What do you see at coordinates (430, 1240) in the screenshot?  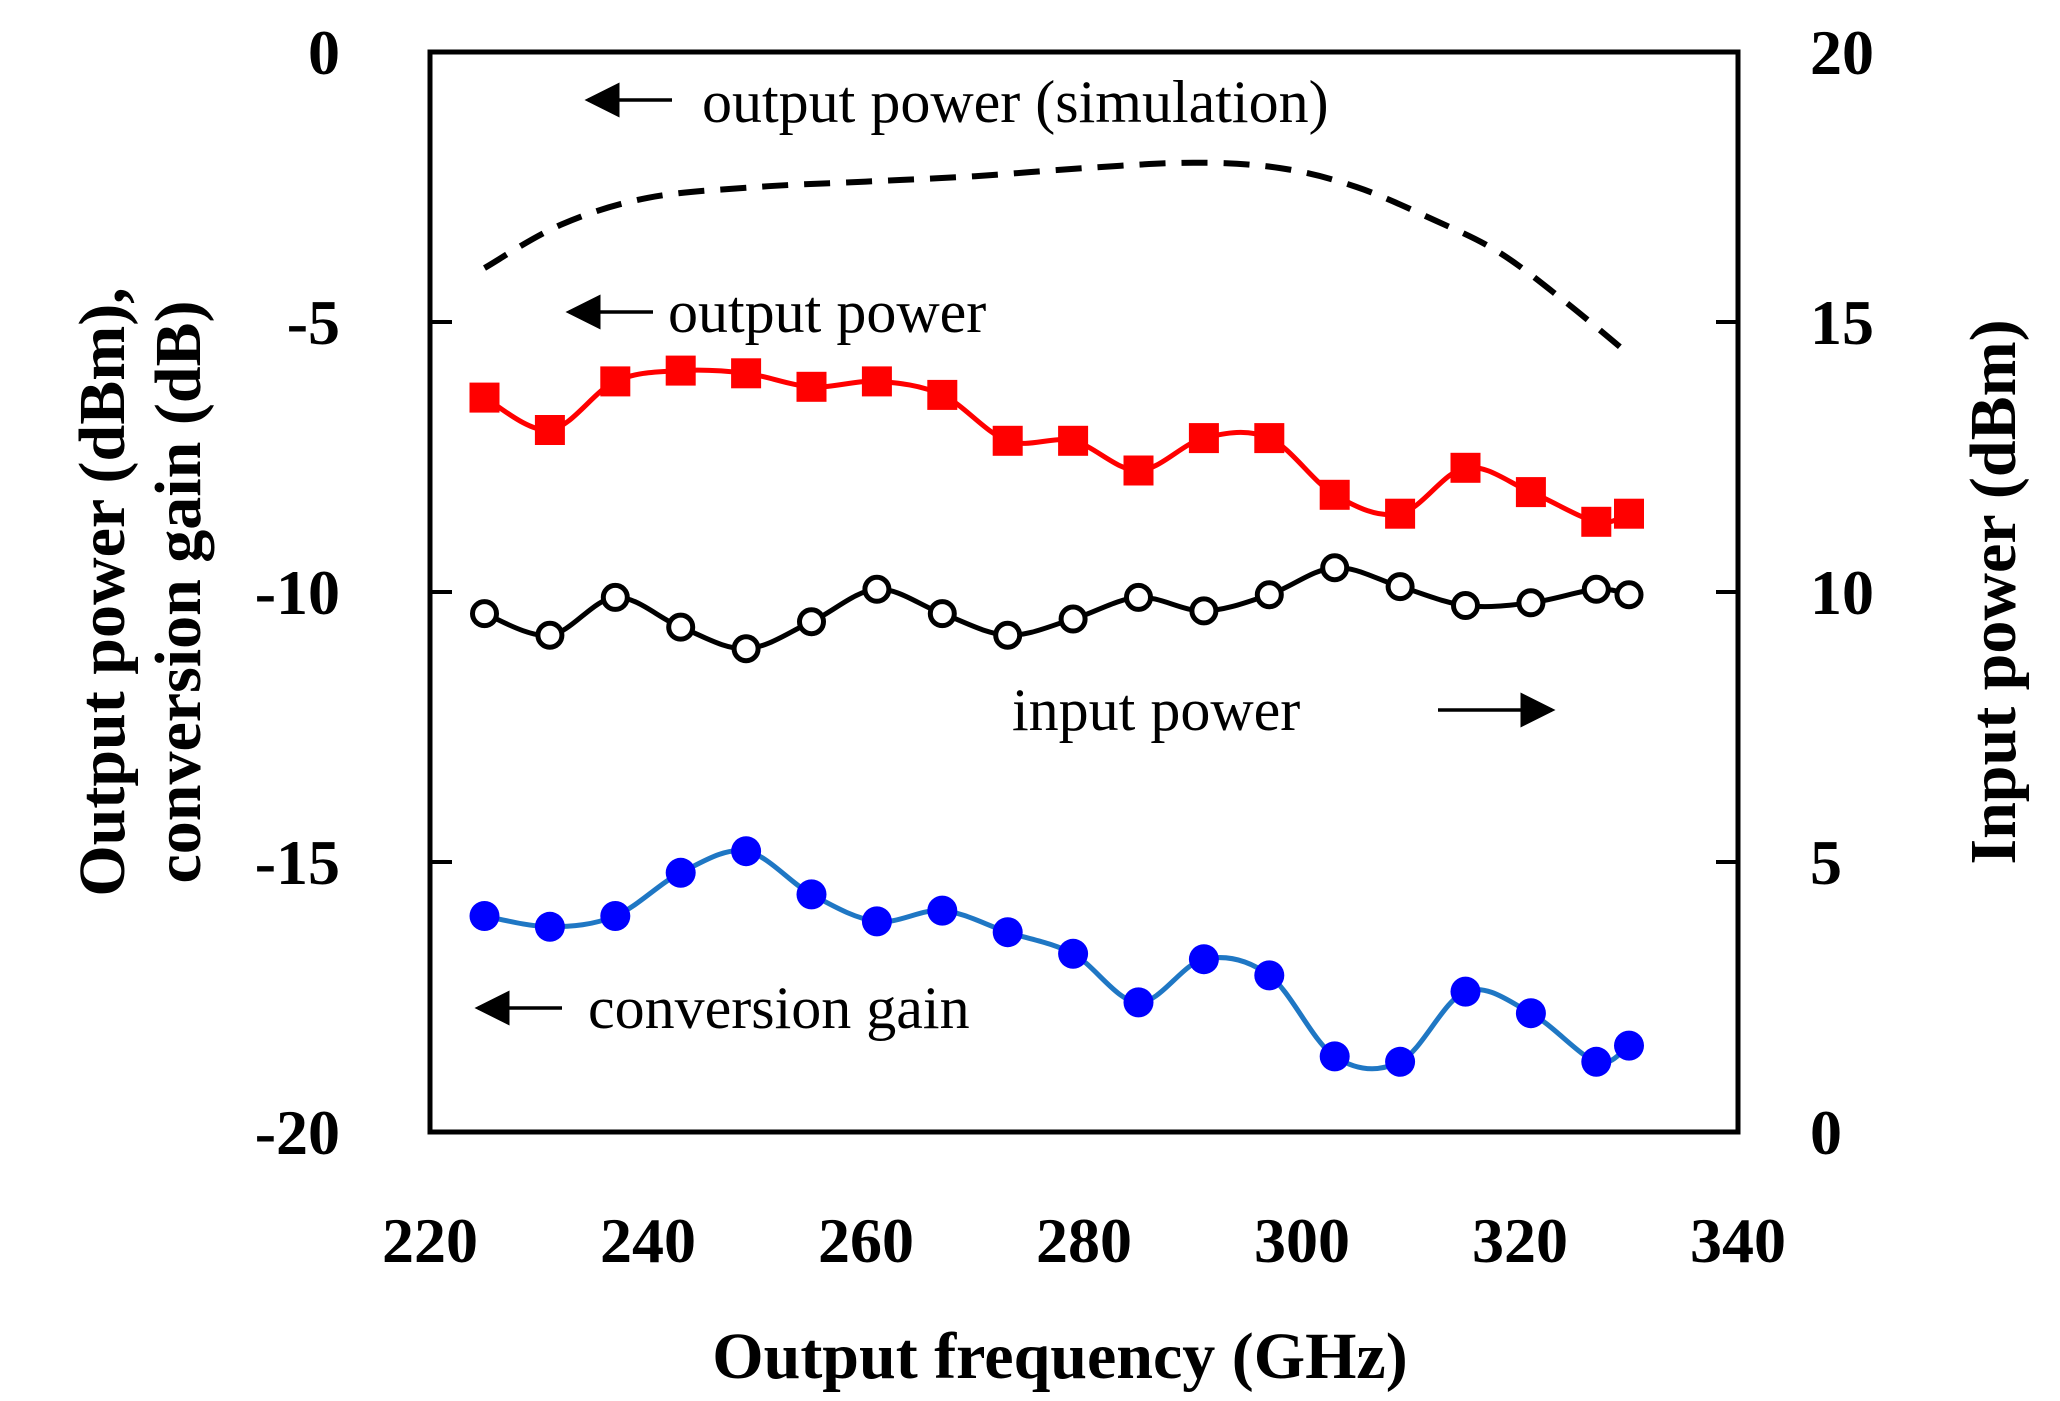 I see `x-tick-label: 220` at bounding box center [430, 1240].